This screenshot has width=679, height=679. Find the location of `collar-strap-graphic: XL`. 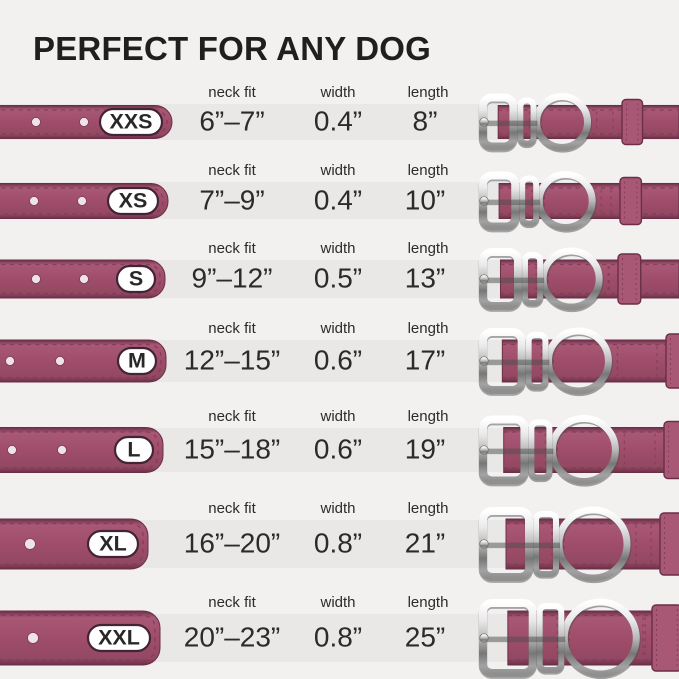

collar-strap-graphic: XL is located at coordinates (77, 544).